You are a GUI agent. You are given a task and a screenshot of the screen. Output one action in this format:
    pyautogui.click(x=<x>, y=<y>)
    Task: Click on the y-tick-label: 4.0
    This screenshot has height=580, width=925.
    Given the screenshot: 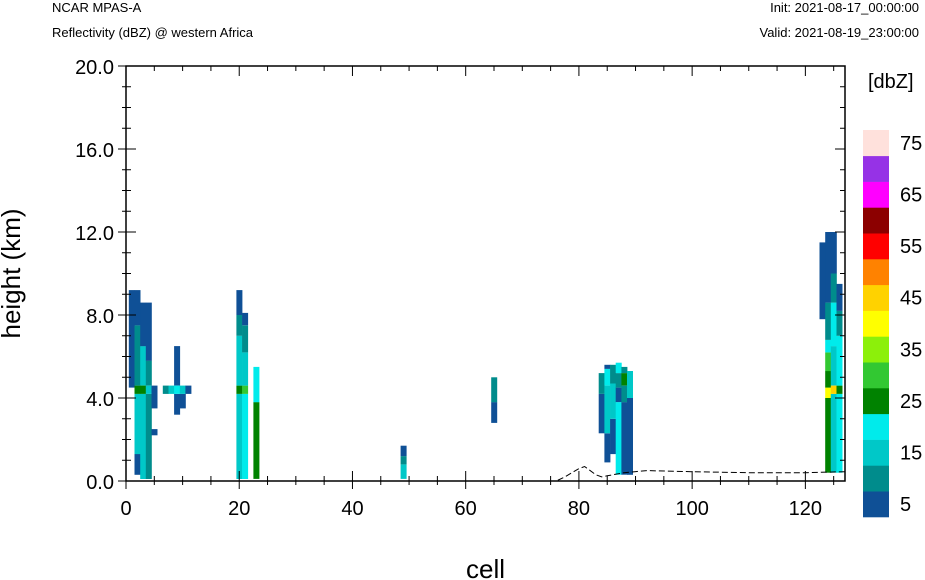 What is the action you would take?
    pyautogui.click(x=100, y=400)
    